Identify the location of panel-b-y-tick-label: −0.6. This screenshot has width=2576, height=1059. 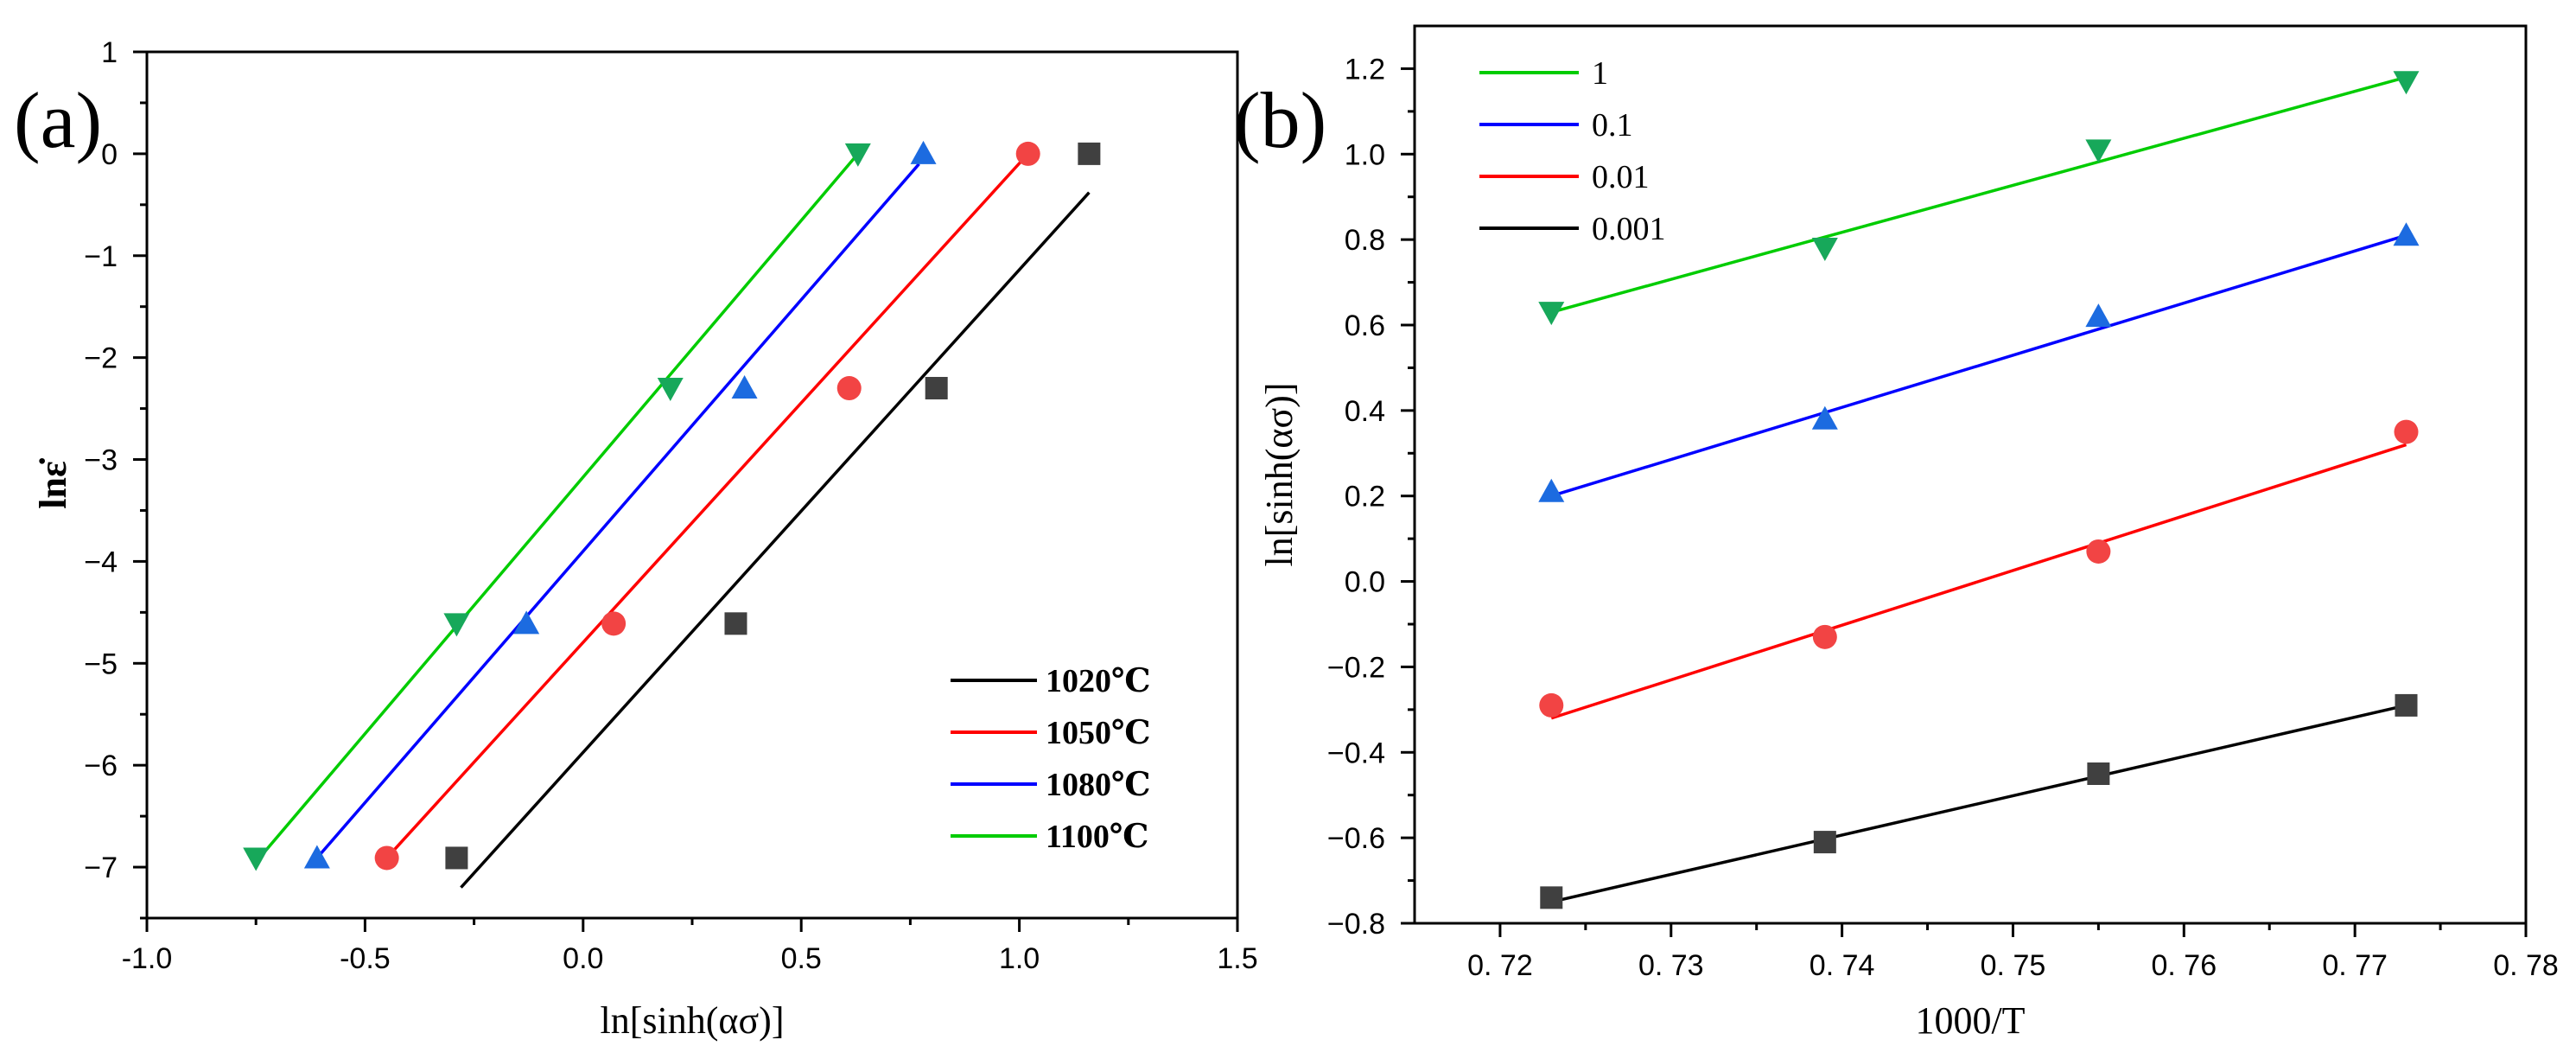
(1356, 838).